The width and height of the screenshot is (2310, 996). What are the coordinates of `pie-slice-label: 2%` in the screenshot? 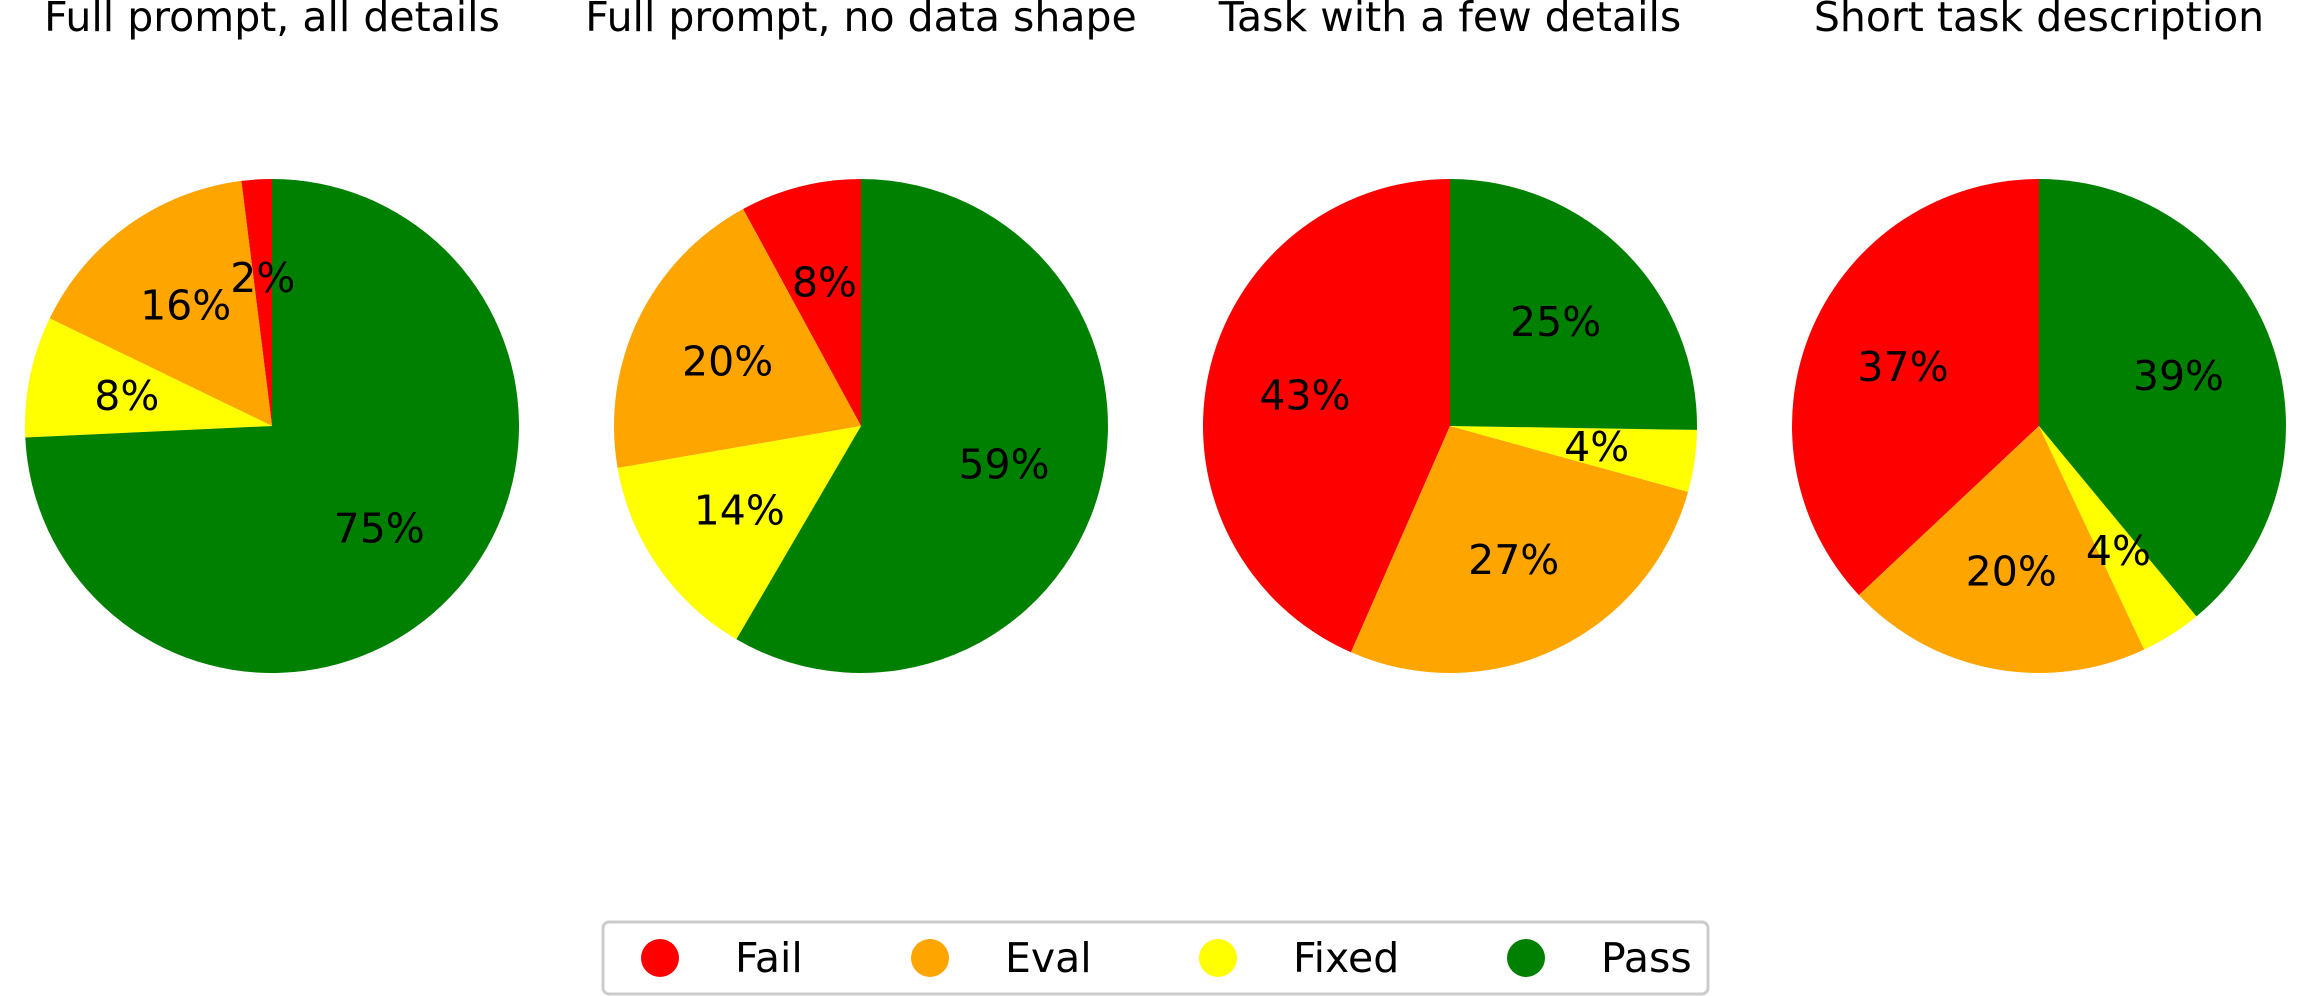 It's located at (262, 278).